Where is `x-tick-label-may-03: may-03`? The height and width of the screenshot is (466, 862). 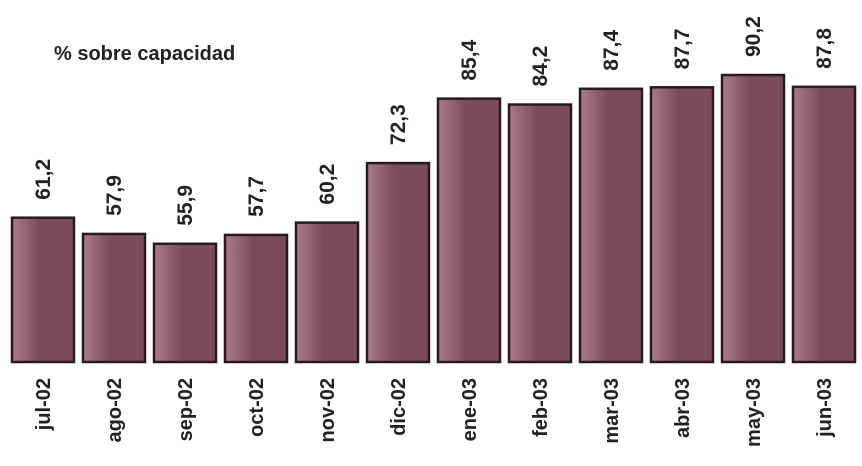
x-tick-label-may-03: may-03 is located at coordinates (754, 412).